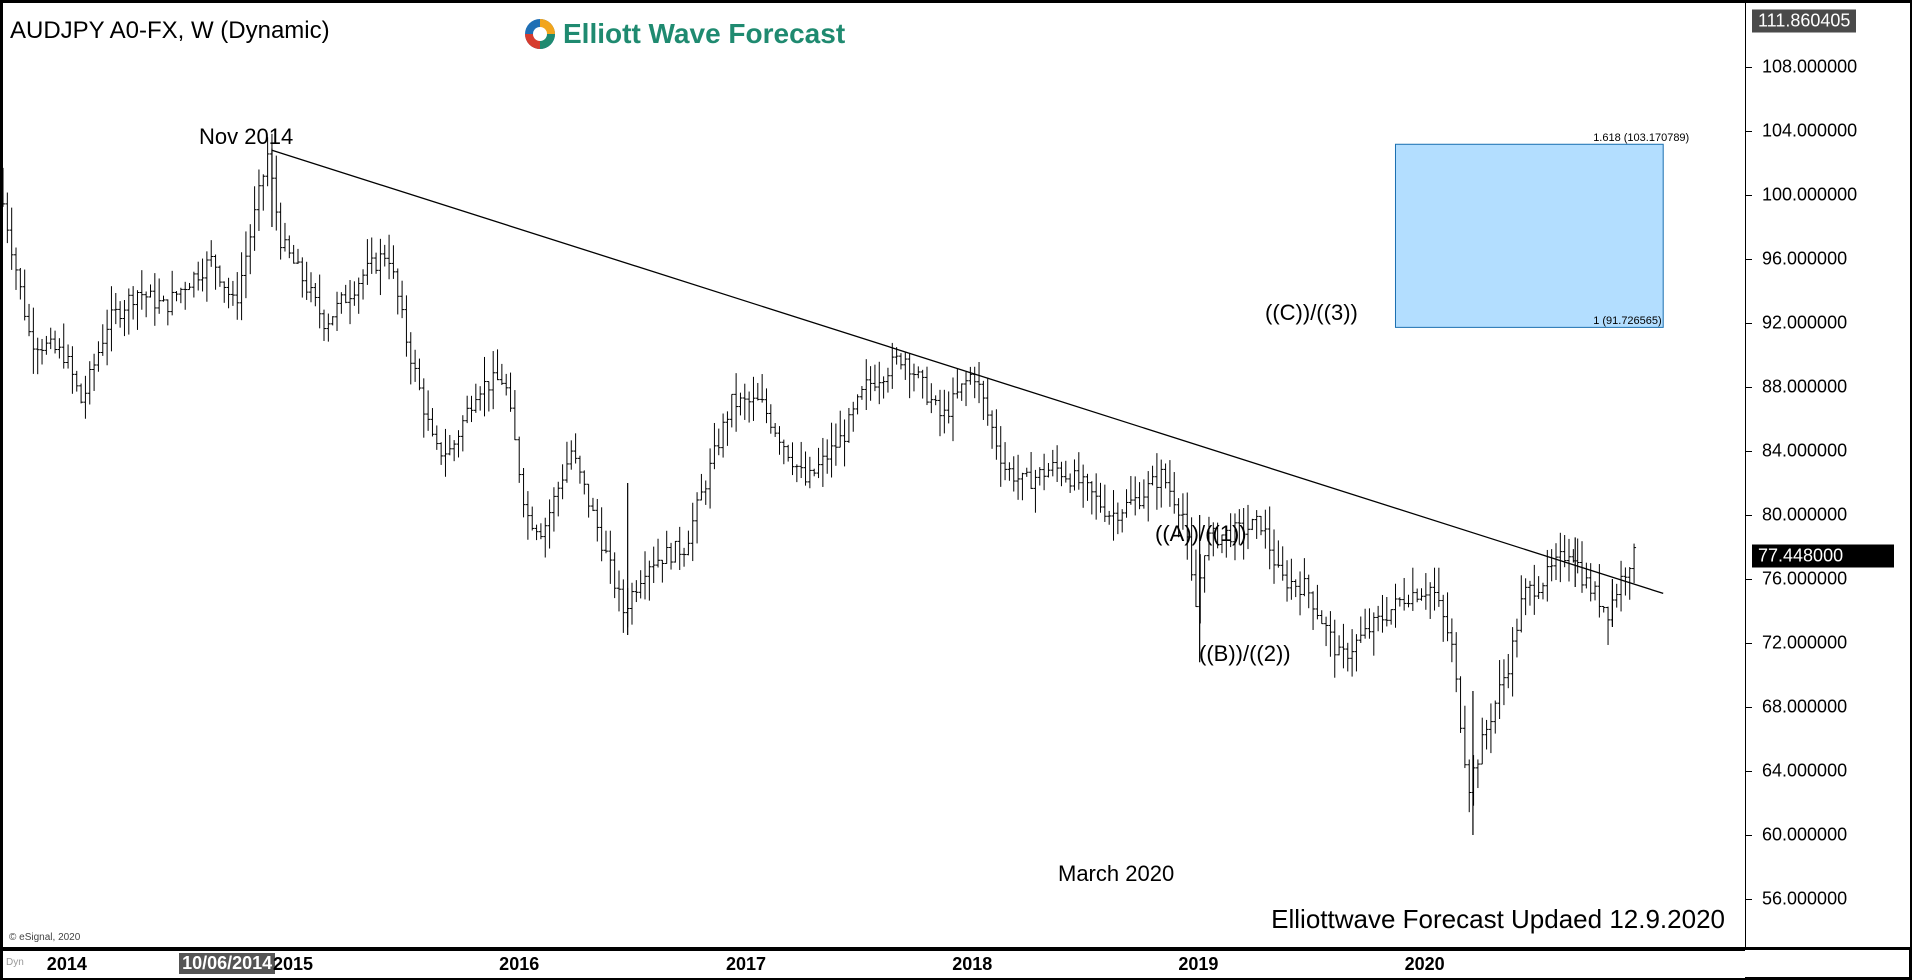 The image size is (1912, 980). What do you see at coordinates (246, 136) in the screenshot?
I see `annotation-nov-2014: Nov 2014` at bounding box center [246, 136].